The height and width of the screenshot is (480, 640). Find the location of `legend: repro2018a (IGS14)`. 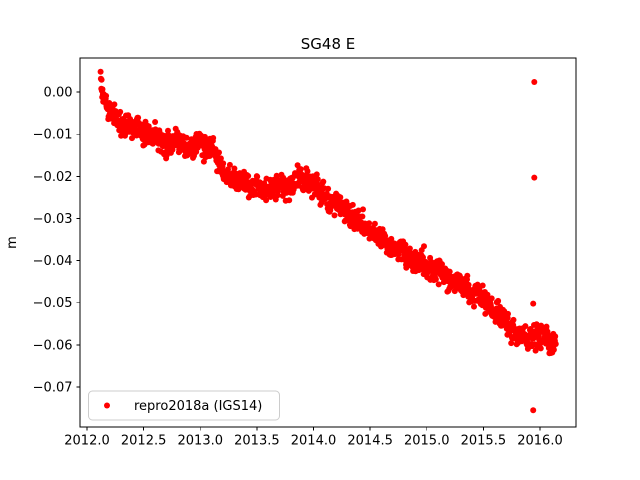

legend: repro2018a (IGS14) is located at coordinates (184, 405).